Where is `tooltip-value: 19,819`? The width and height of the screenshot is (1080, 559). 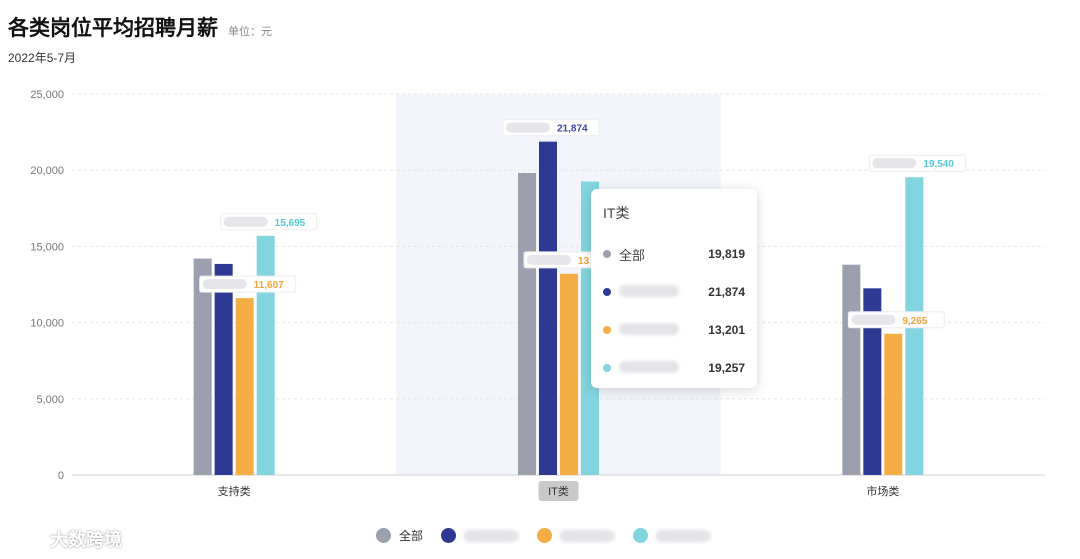 tooltip-value: 19,819 is located at coordinates (726, 254).